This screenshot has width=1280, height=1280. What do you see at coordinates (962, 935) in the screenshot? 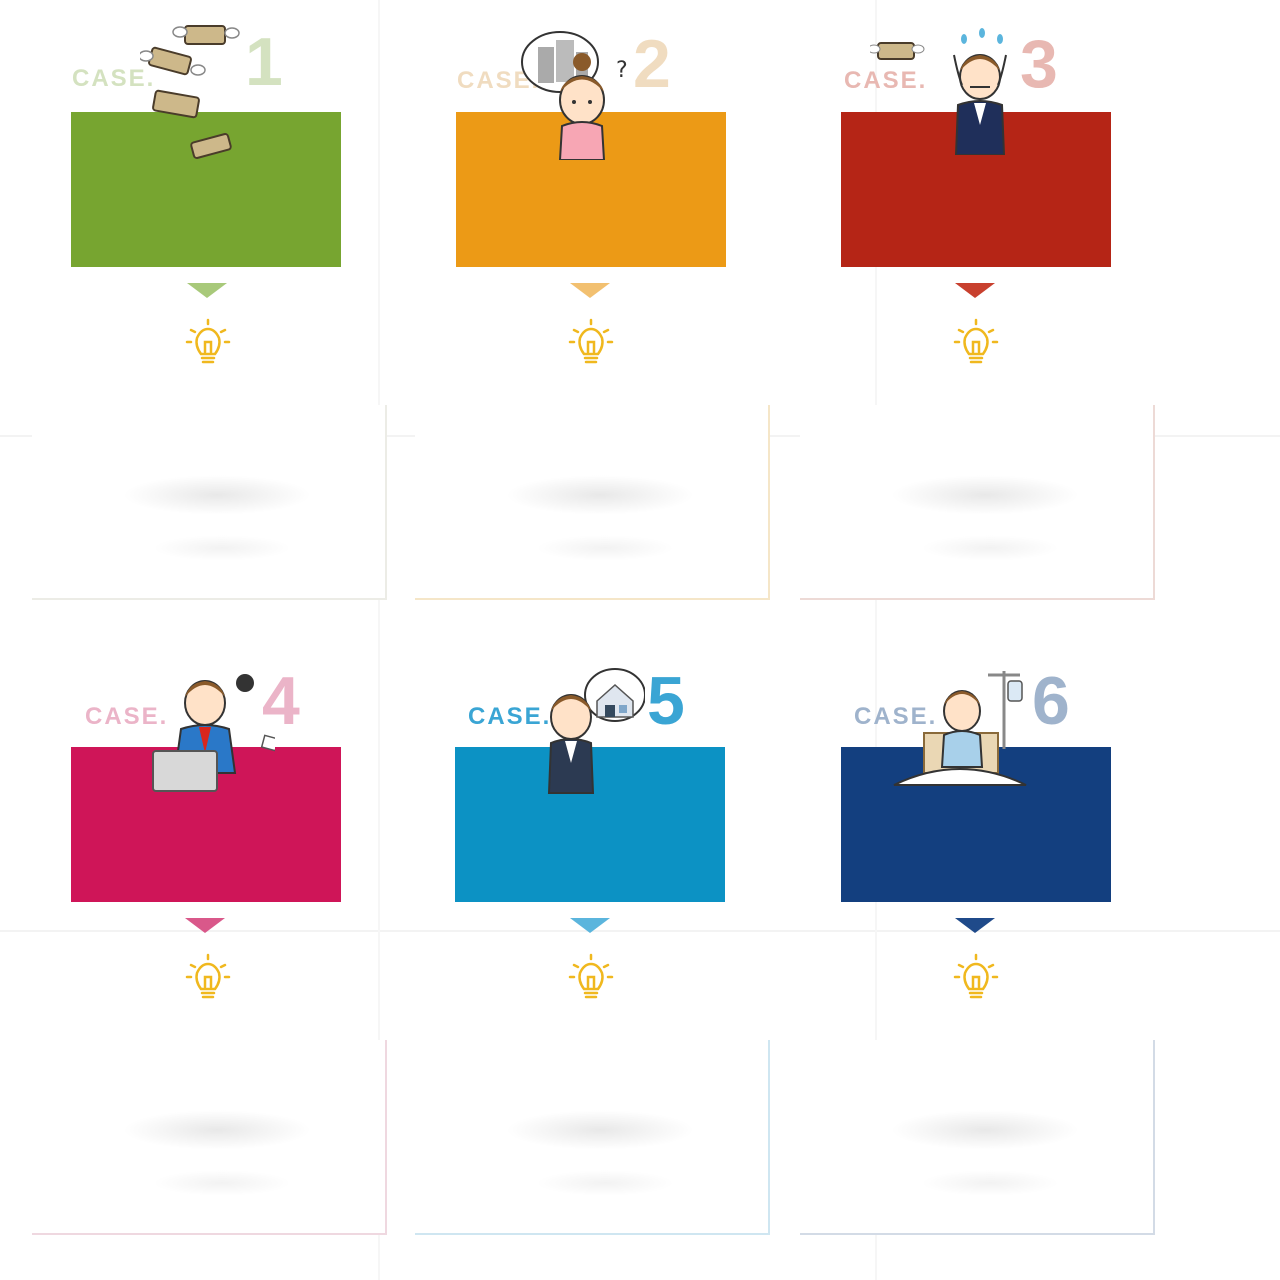
I see `case-card-6: CASE. 6` at bounding box center [962, 935].